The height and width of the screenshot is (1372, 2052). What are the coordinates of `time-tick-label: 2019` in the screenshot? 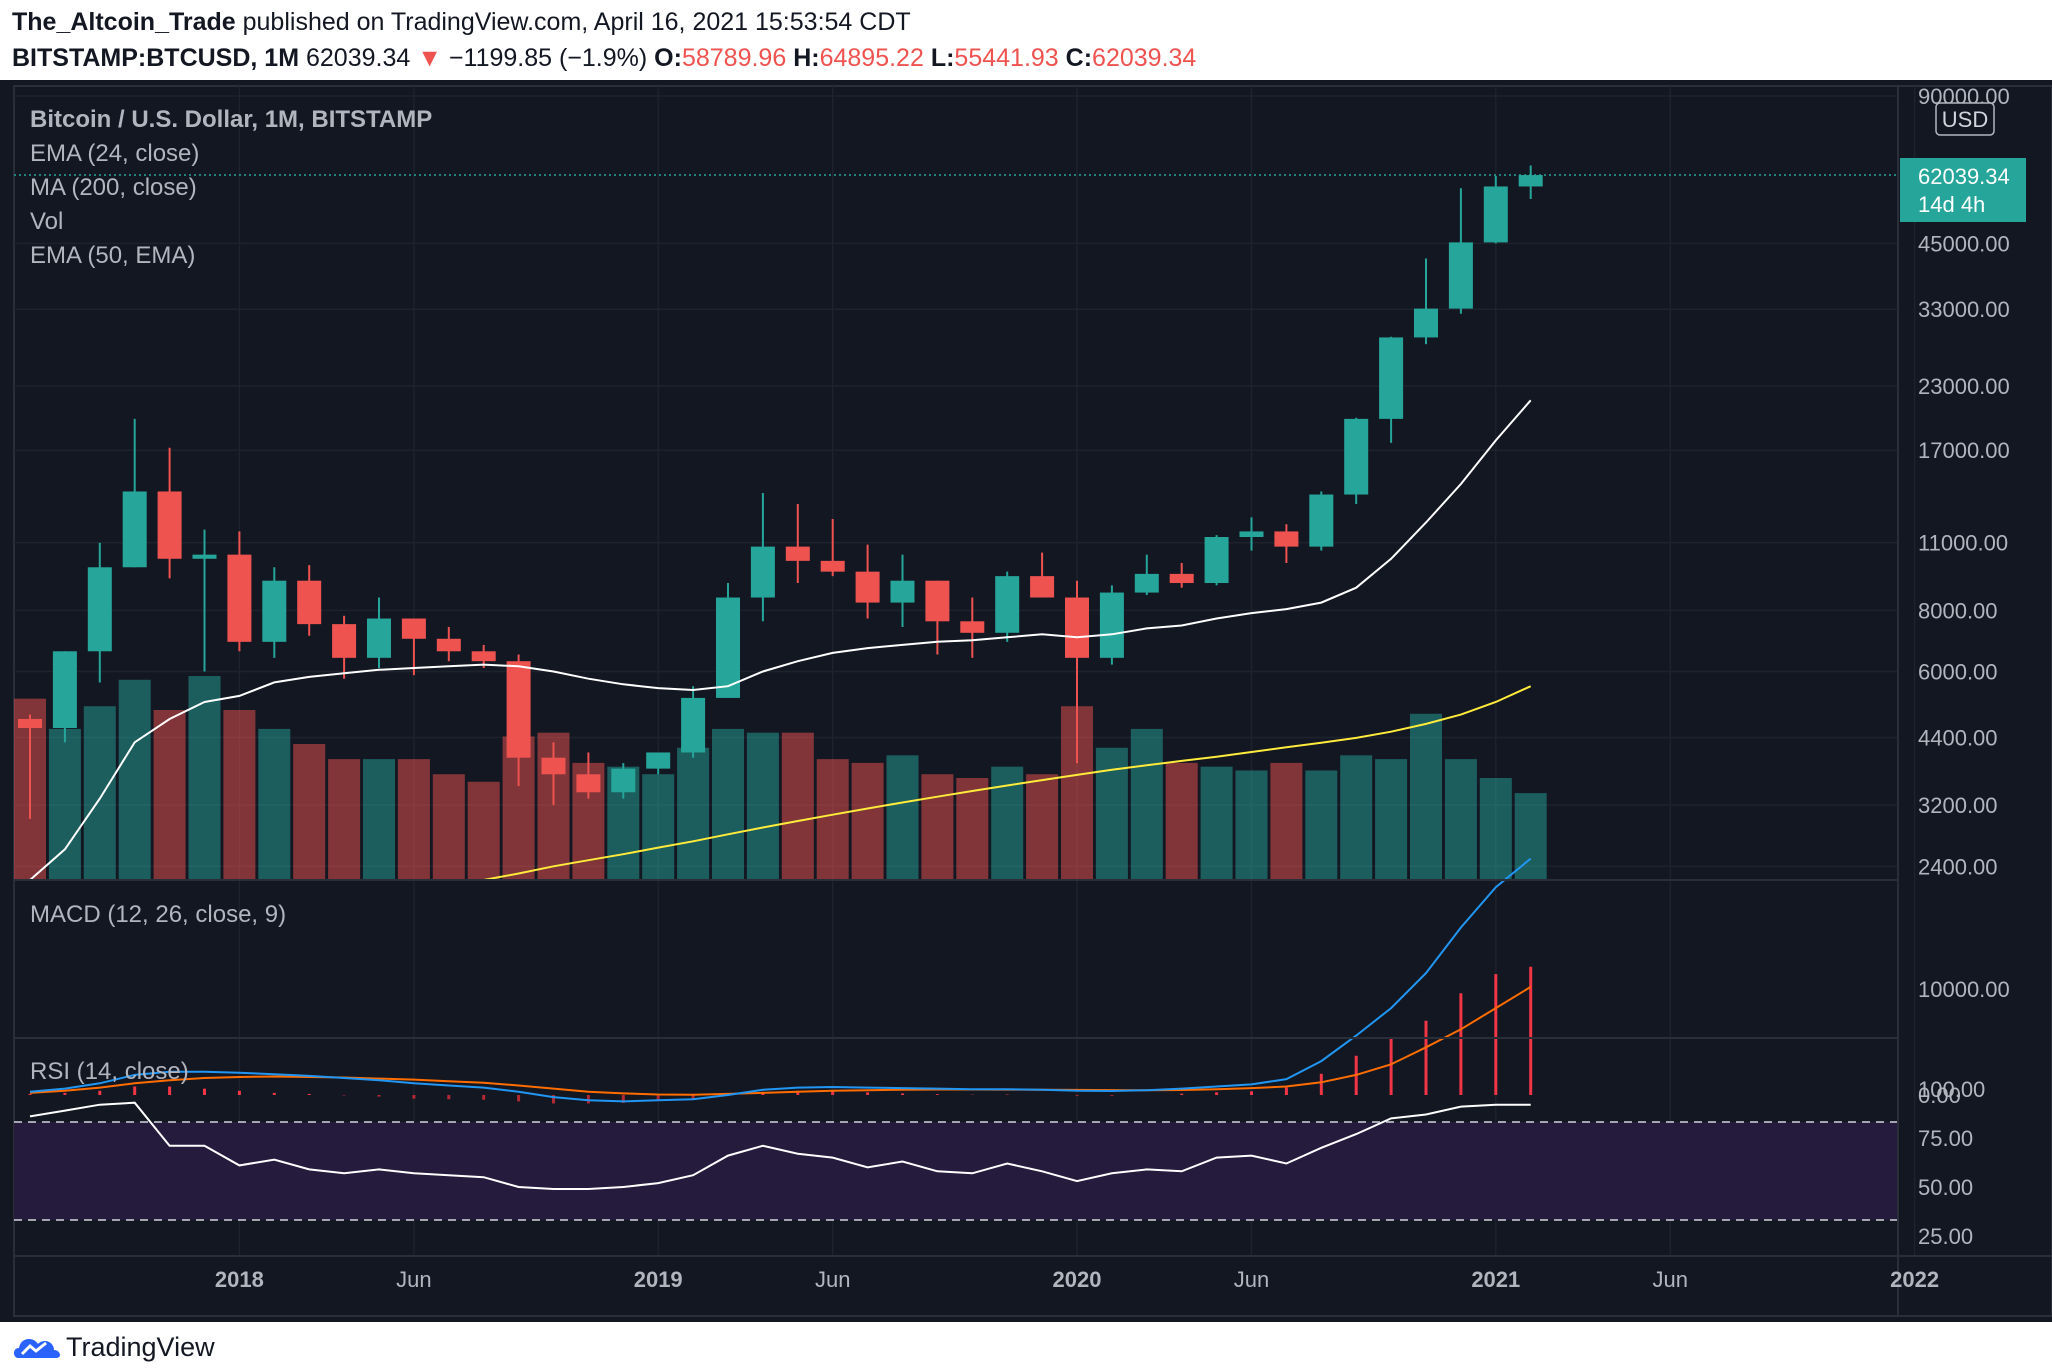 It's located at (658, 1279).